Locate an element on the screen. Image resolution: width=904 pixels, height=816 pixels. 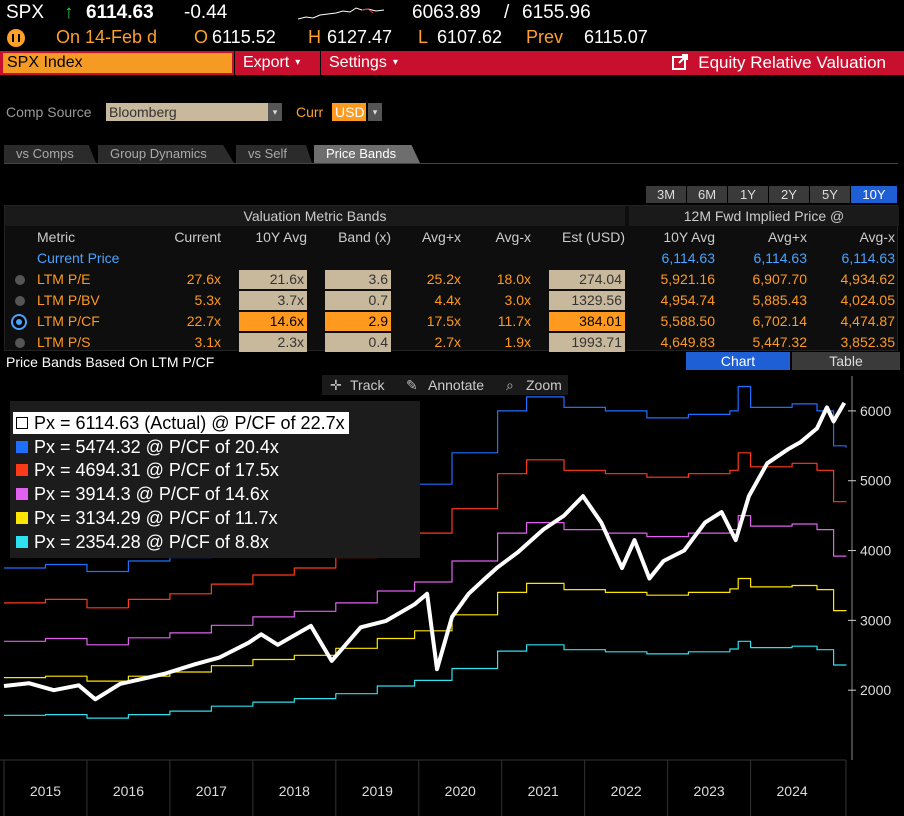
settings-label: Settings is located at coordinates (358, 63).